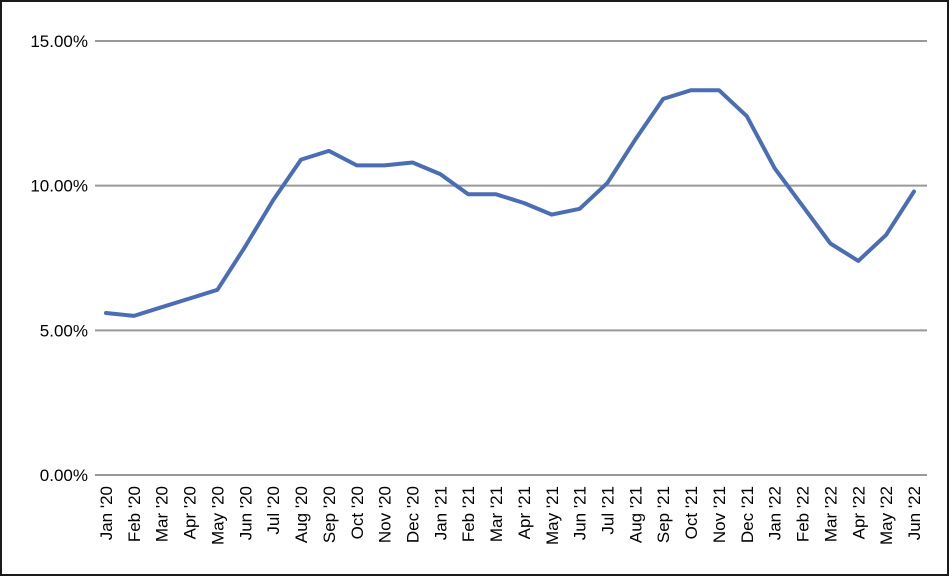  Describe the element at coordinates (524, 512) in the screenshot. I see `x-axis-tick-label: Apr '21` at that location.